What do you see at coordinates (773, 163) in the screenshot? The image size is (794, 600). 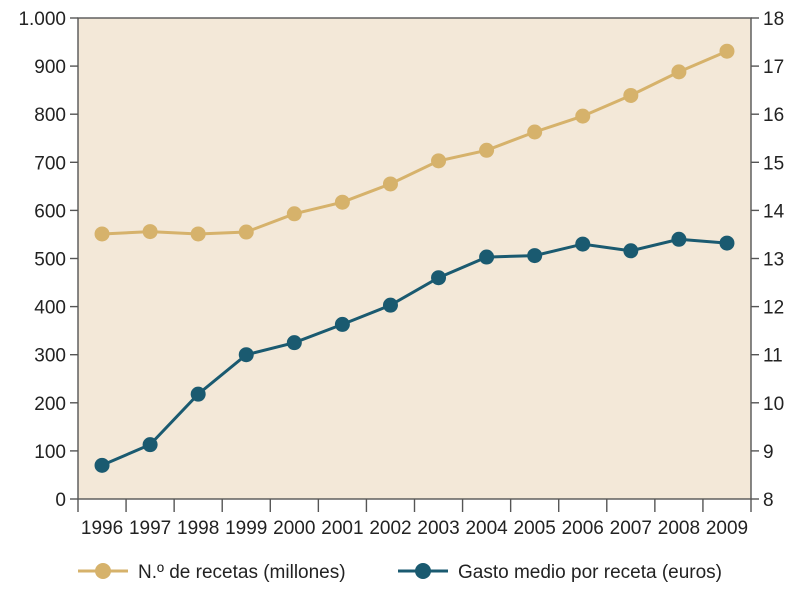 I see `y-right-tick-label: 15` at bounding box center [773, 163].